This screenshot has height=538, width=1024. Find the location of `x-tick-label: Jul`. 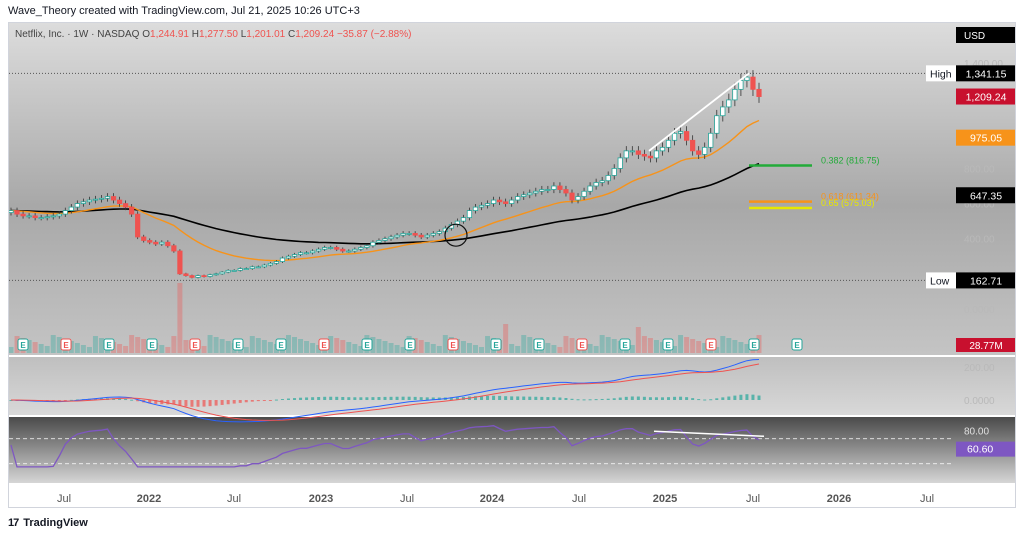

x-tick-label: Jul is located at coordinates (579, 499).